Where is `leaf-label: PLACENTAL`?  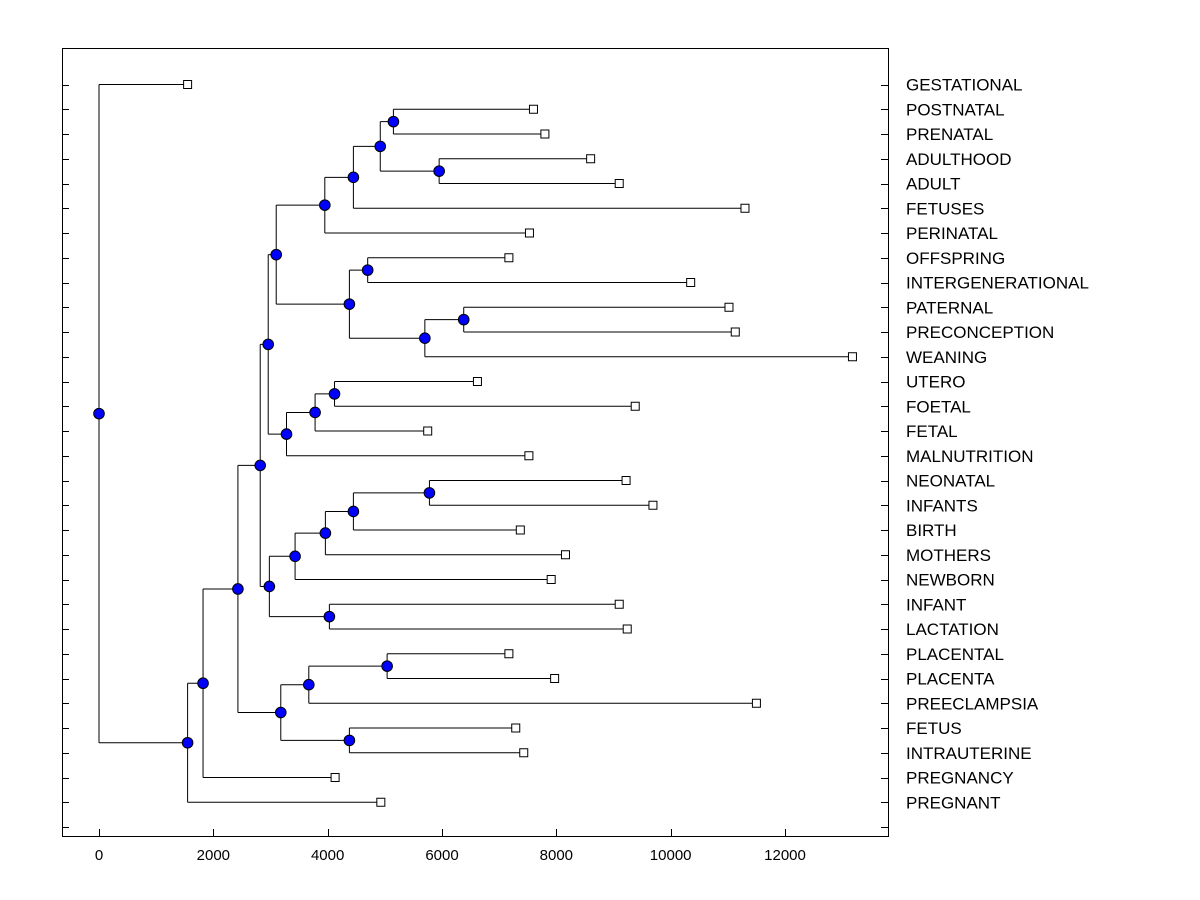 leaf-label: PLACENTAL is located at coordinates (955, 654).